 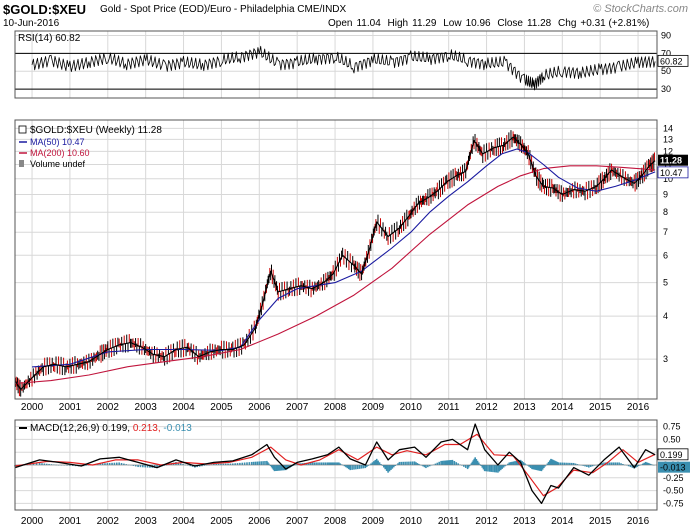 What do you see at coordinates (183, 407) in the screenshot?
I see `x-tick-label: 2004` at bounding box center [183, 407].